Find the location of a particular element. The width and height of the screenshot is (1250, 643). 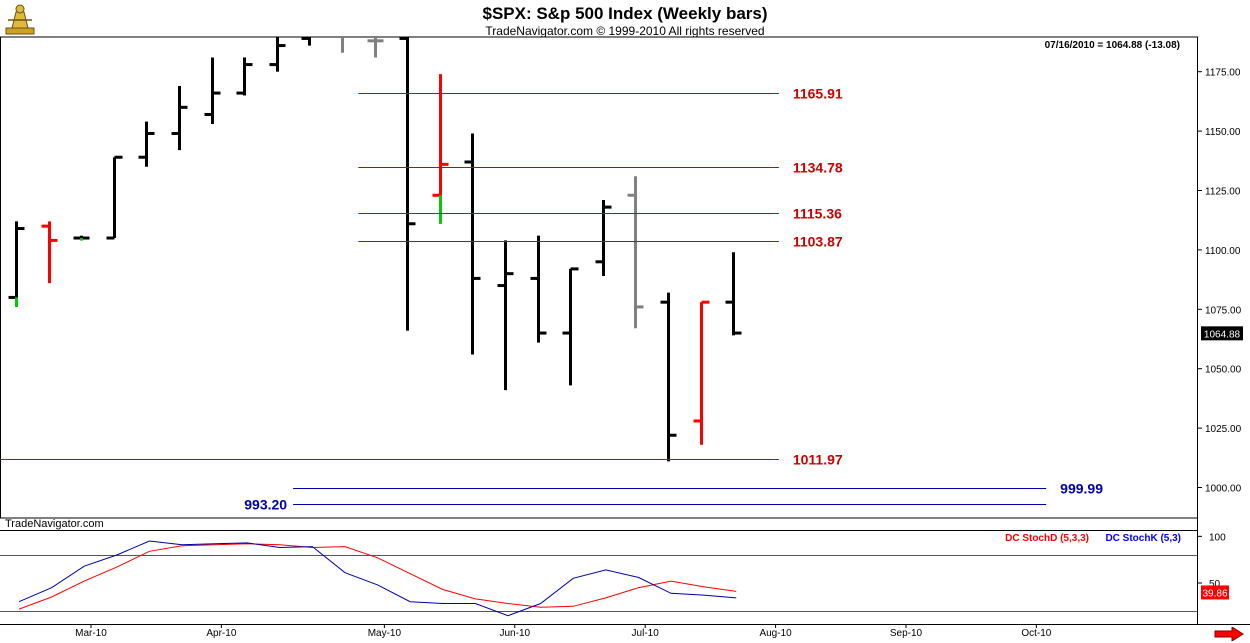

level-label: 1165.91 is located at coordinates (818, 94).